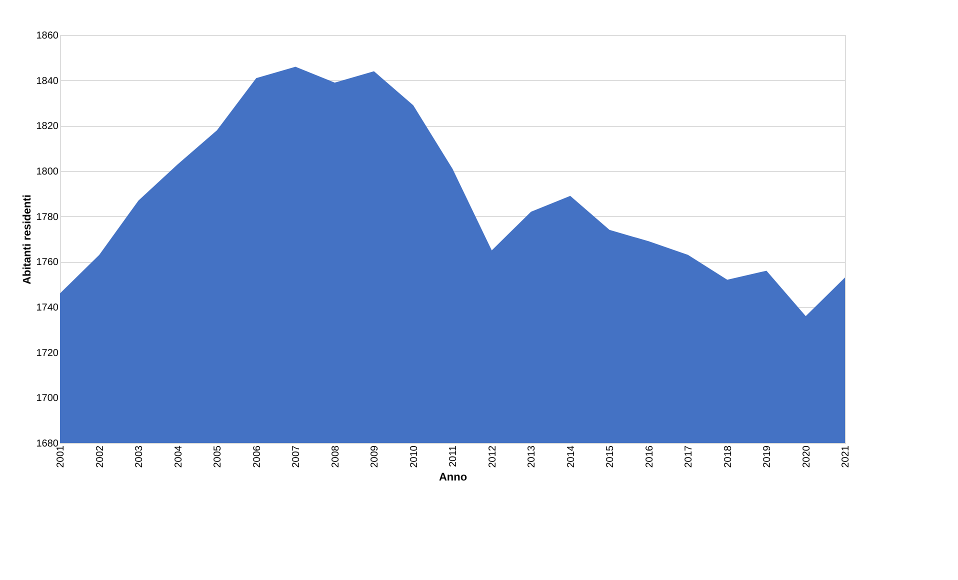 This screenshot has height=580, width=958. Describe the element at coordinates (532, 456) in the screenshot. I see `x-tick-label: 2013` at that location.